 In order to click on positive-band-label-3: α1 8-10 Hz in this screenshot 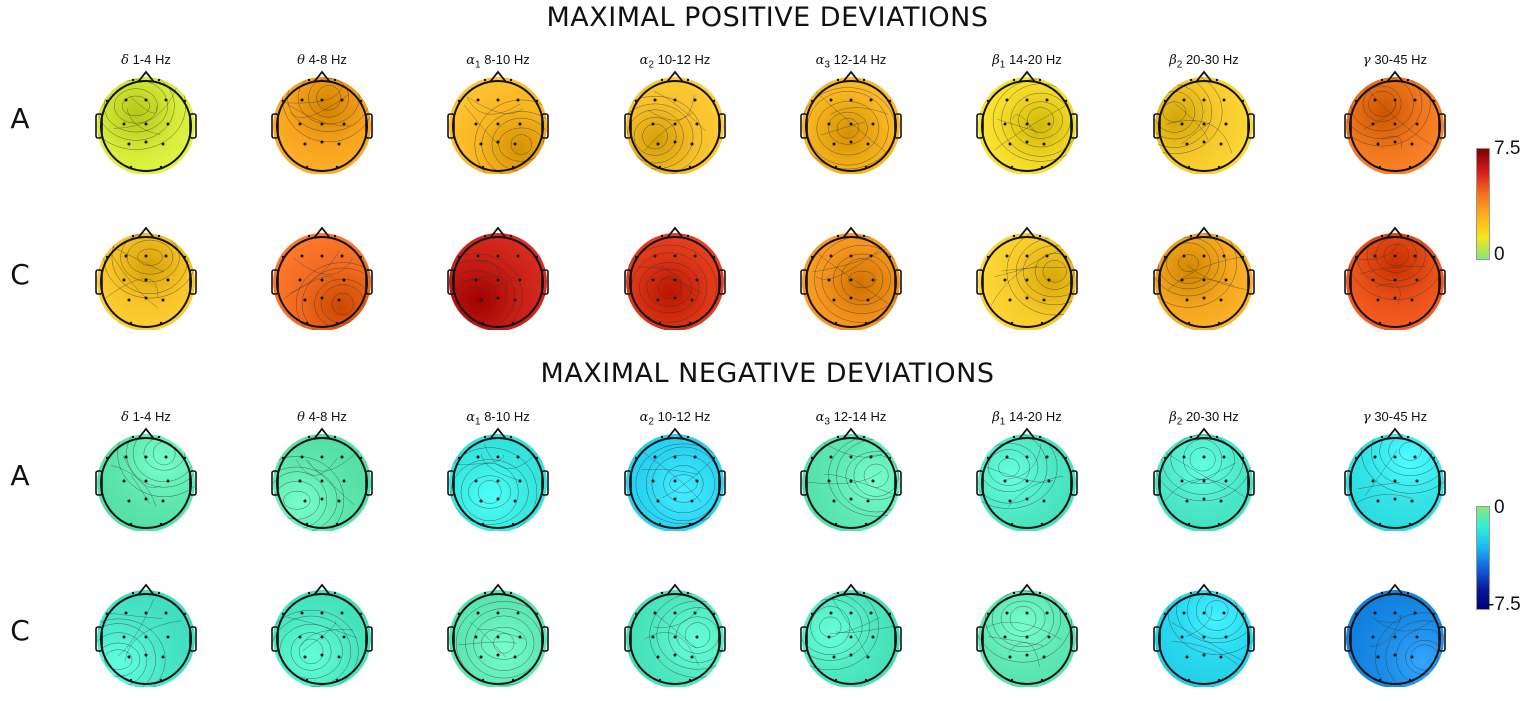, I will do `click(498, 61)`.